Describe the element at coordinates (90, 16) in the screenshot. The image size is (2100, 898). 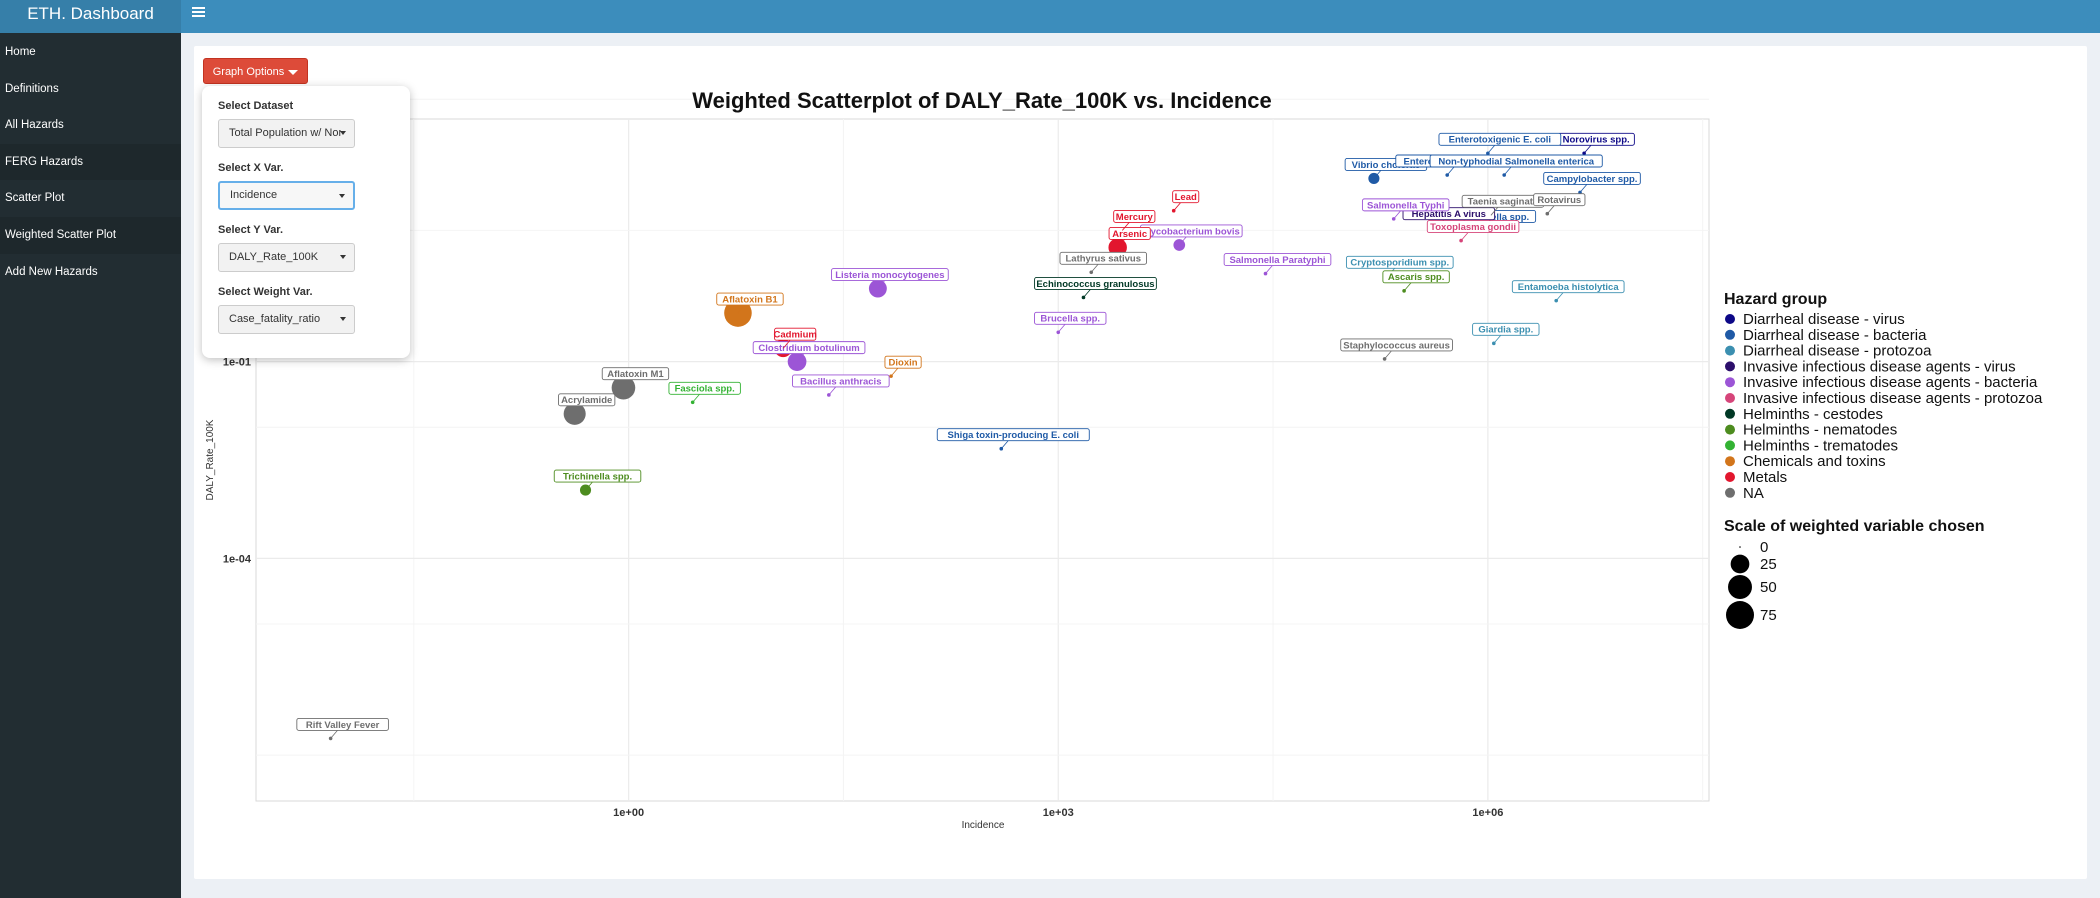
I see `app-title: ETH. Dashboard` at that location.